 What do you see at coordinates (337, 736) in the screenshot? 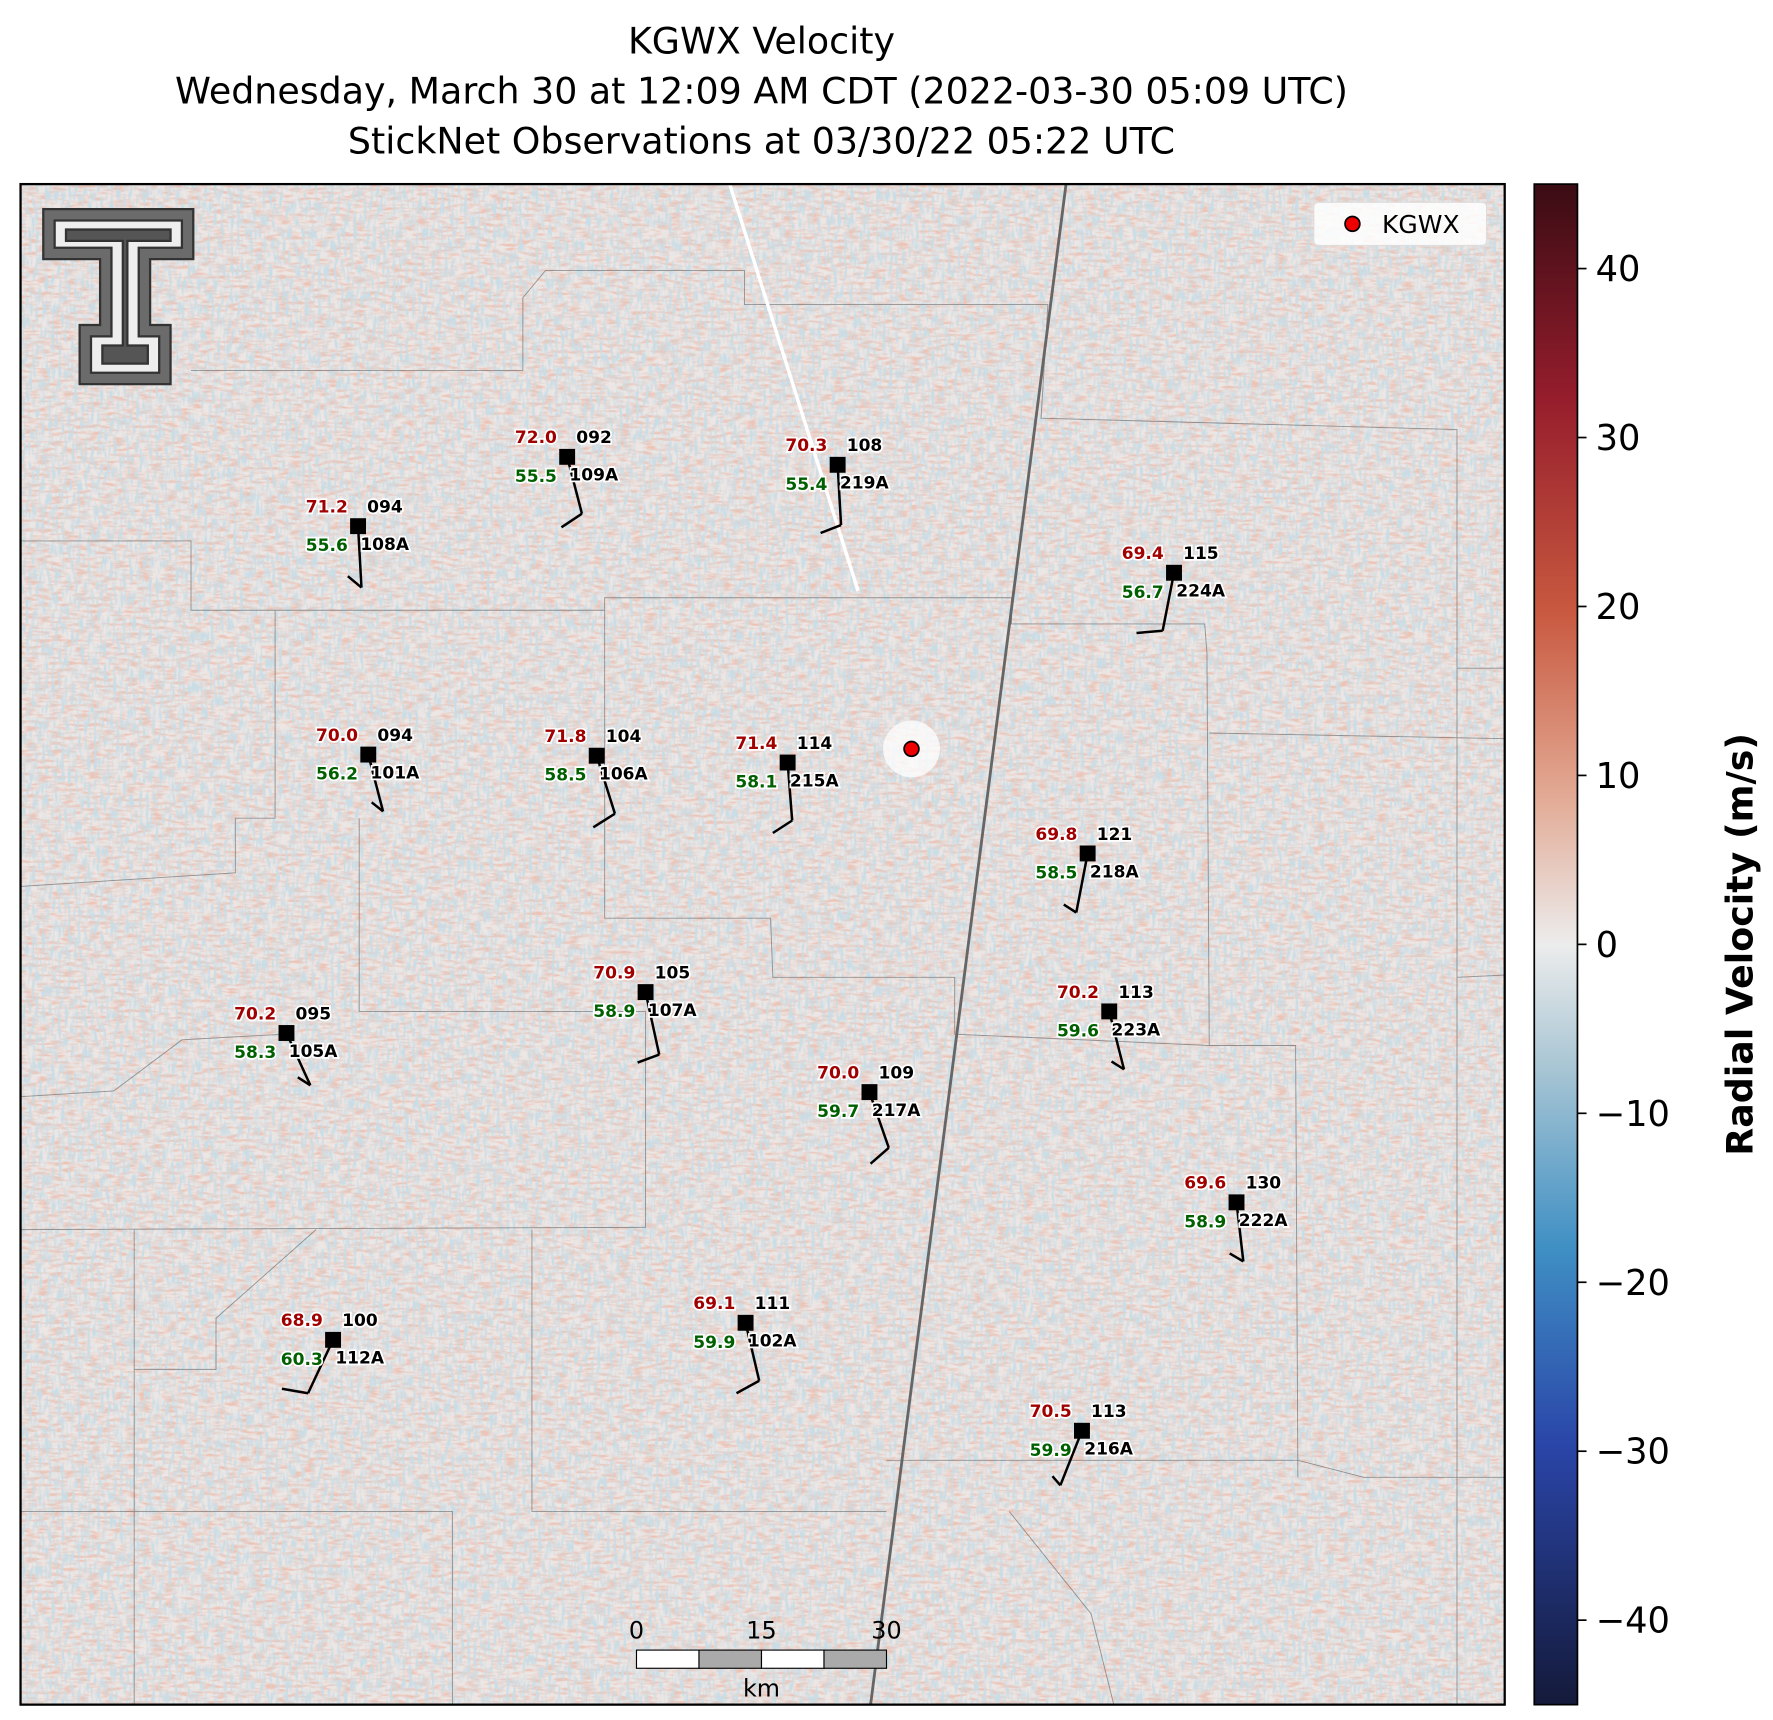
I see `temperature: 70.0` at bounding box center [337, 736].